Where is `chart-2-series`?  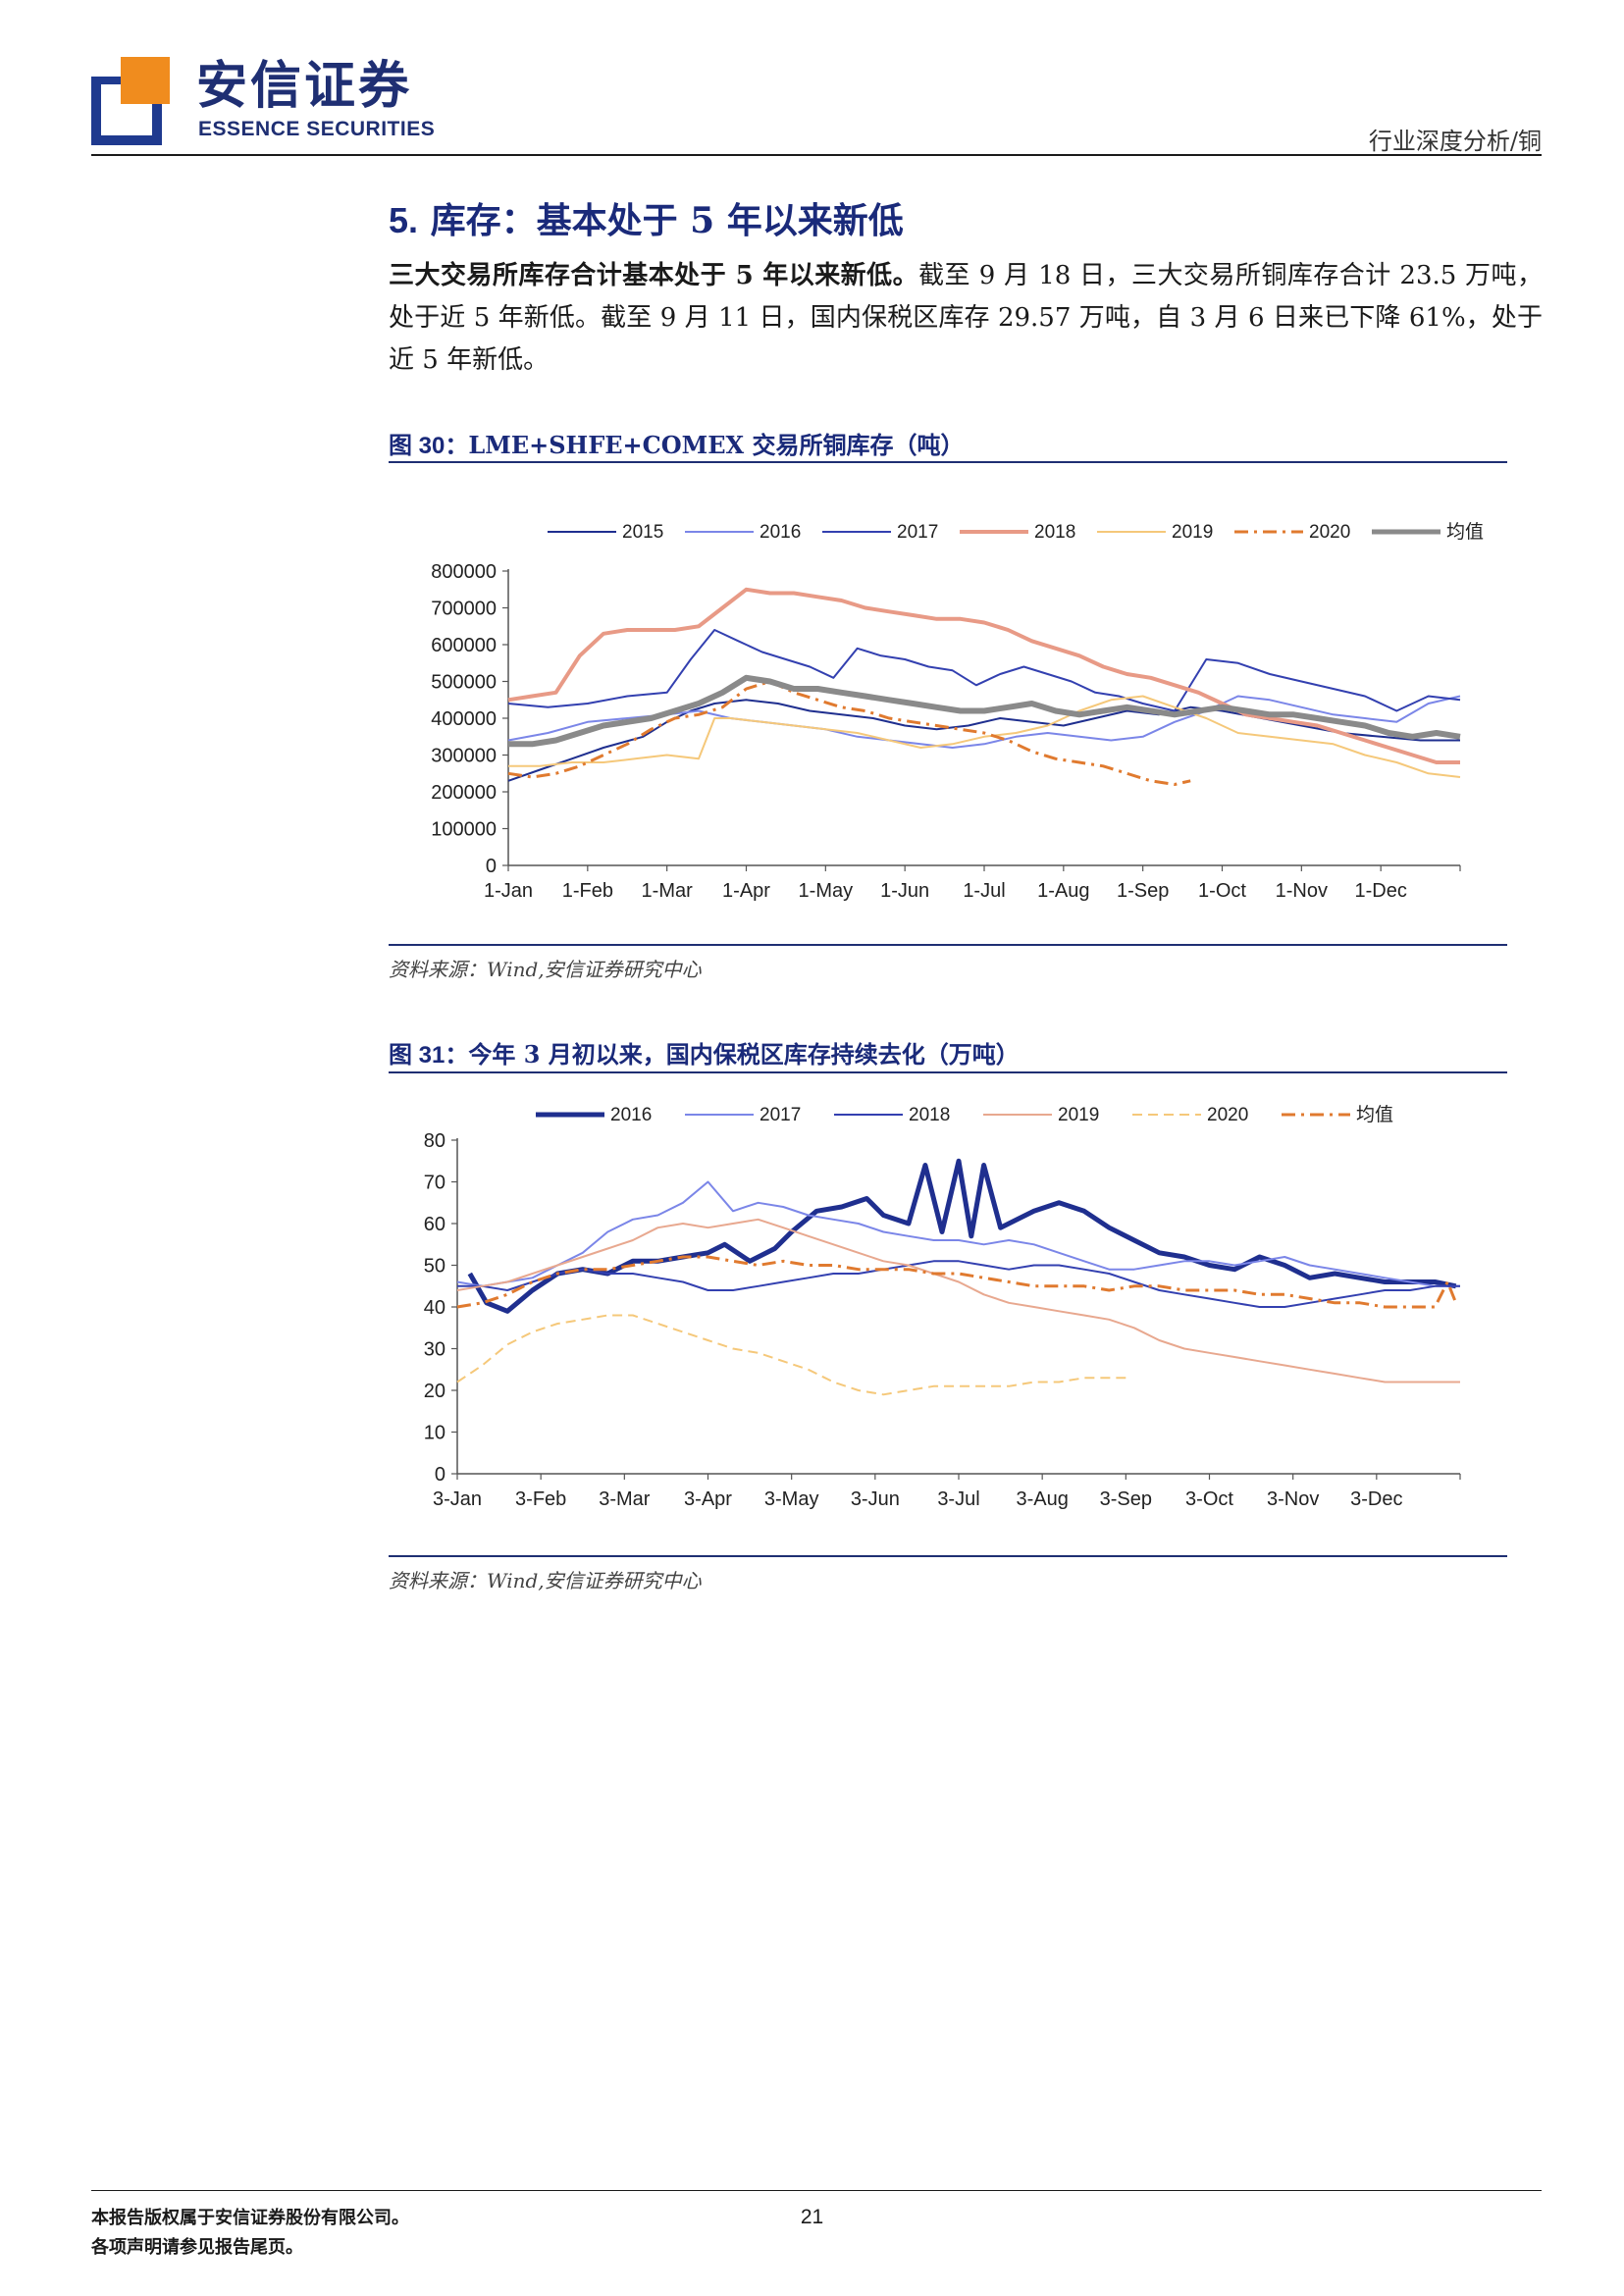 chart-2-series is located at coordinates (958, 1277).